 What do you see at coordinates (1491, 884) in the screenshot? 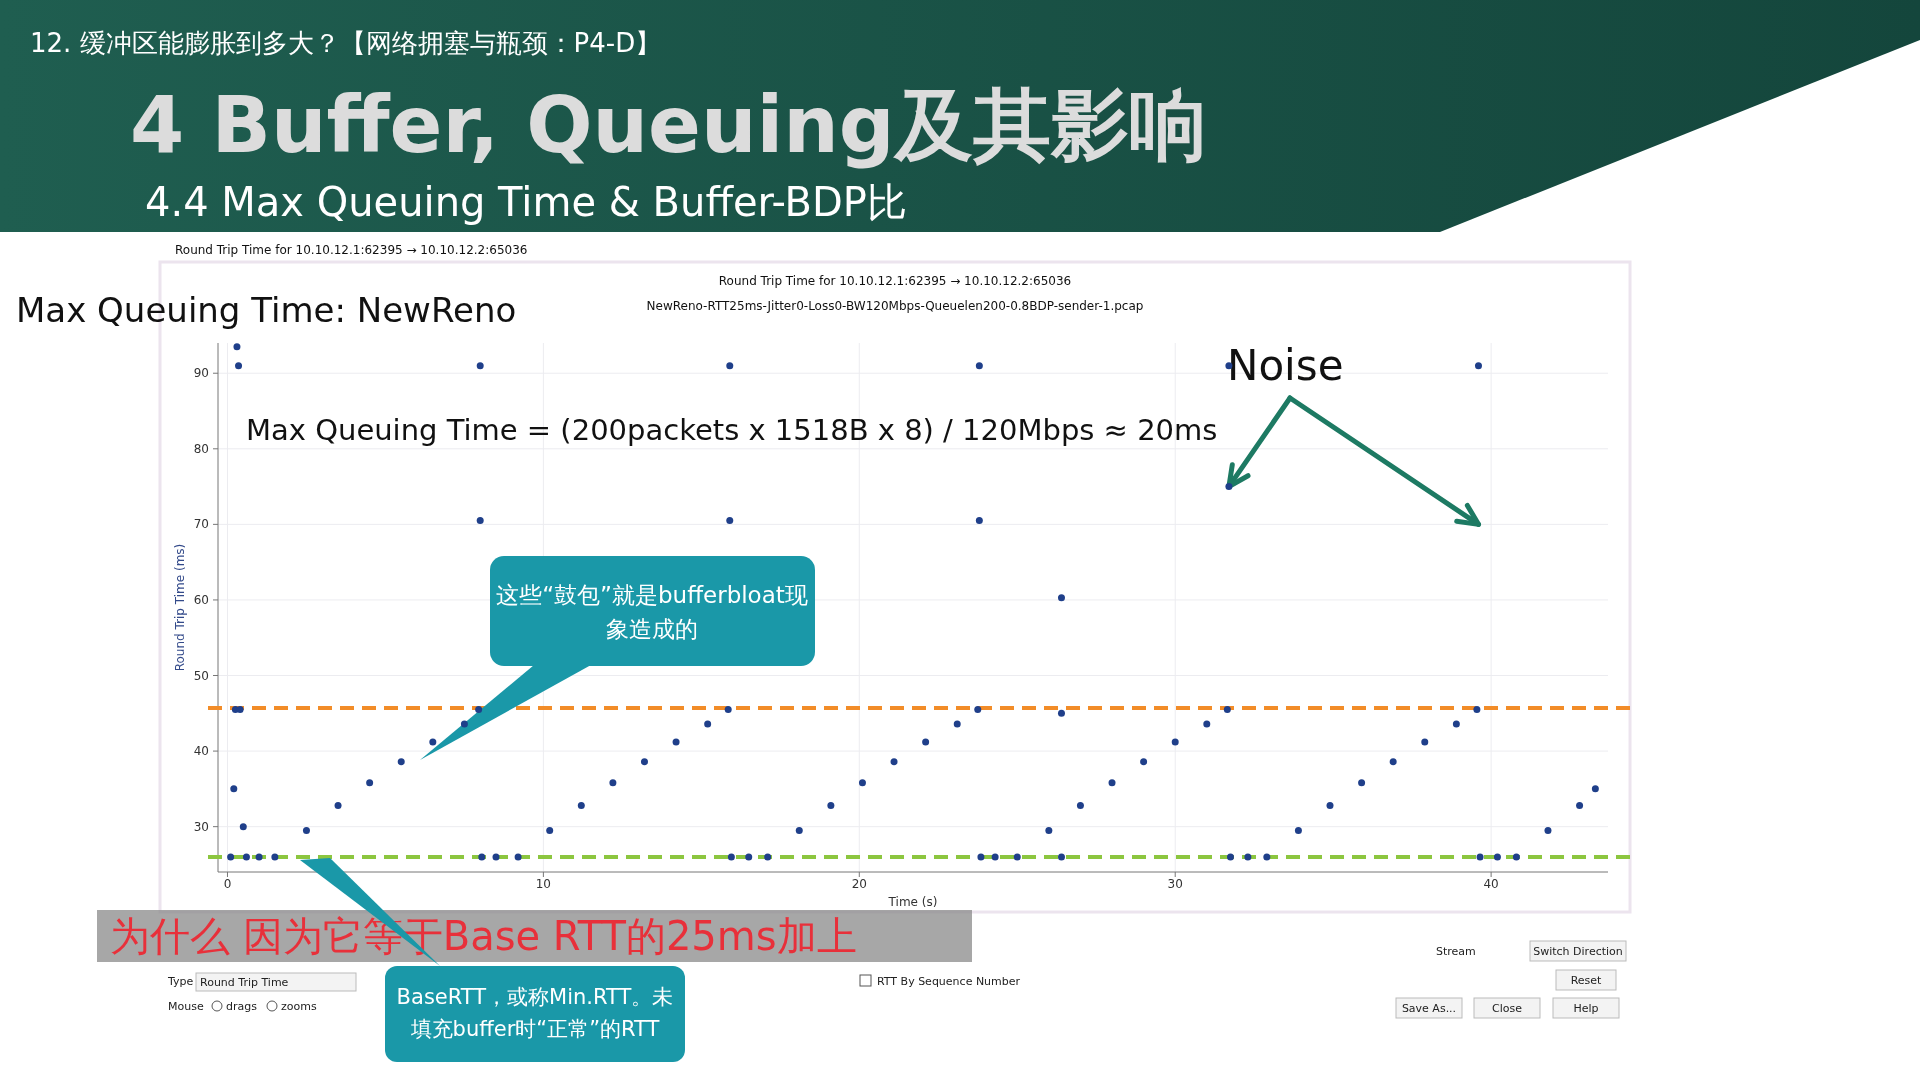
I see `x-tick-label: 40` at bounding box center [1491, 884].